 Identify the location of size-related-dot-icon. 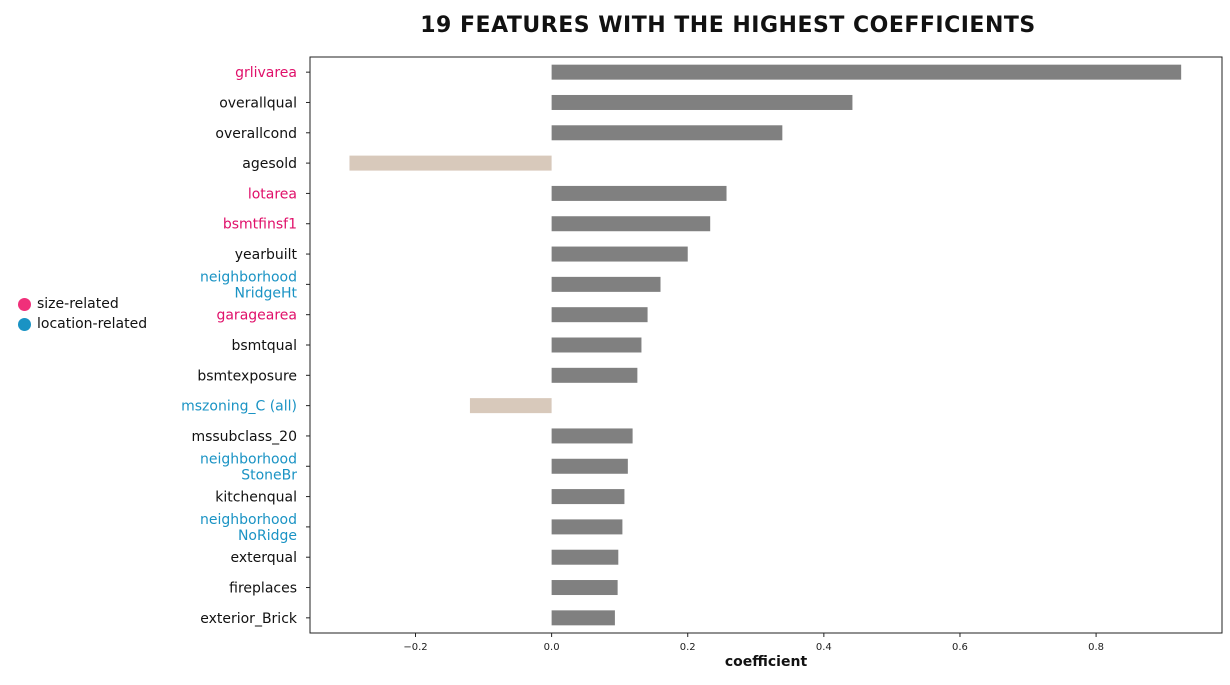
(24, 304).